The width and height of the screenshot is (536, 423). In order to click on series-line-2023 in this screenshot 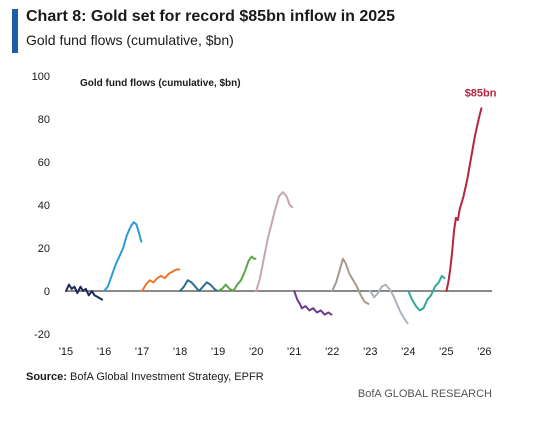, I will do `click(389, 304)`.